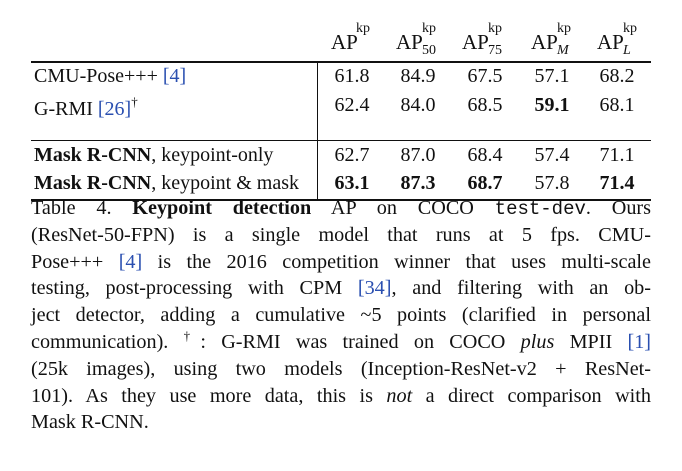 This screenshot has width=682, height=471. What do you see at coordinates (485, 183) in the screenshot?
I see `value-cell-best: 68.7` at bounding box center [485, 183].